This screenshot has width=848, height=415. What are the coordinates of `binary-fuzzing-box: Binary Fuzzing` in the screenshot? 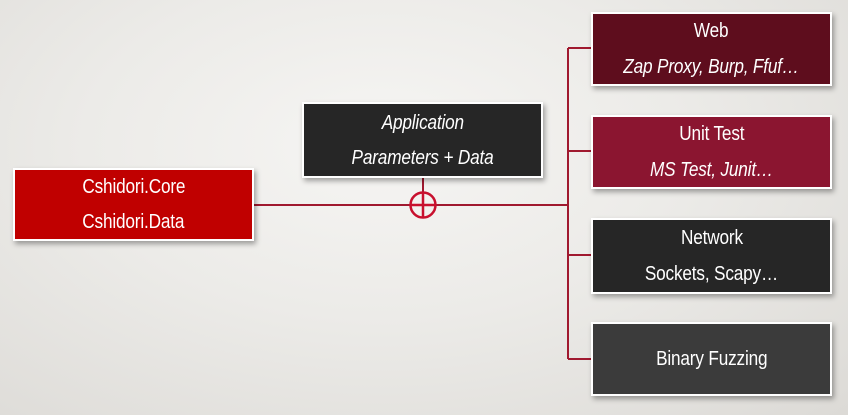 It's located at (711, 359).